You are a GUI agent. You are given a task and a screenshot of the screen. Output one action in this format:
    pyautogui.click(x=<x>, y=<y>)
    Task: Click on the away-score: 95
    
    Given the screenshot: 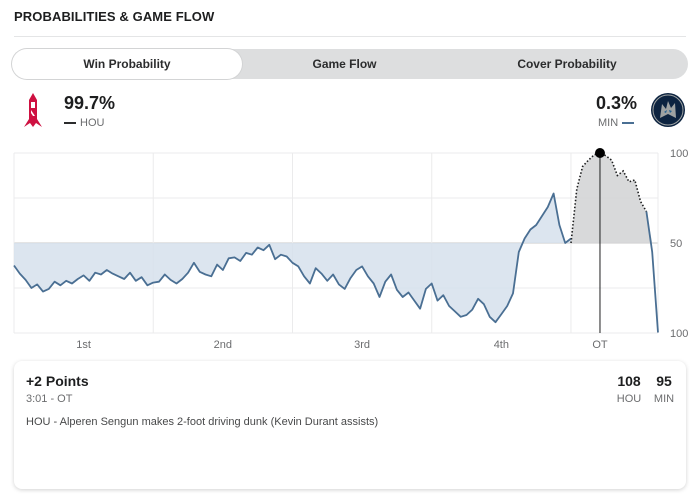 What is the action you would take?
    pyautogui.click(x=664, y=381)
    